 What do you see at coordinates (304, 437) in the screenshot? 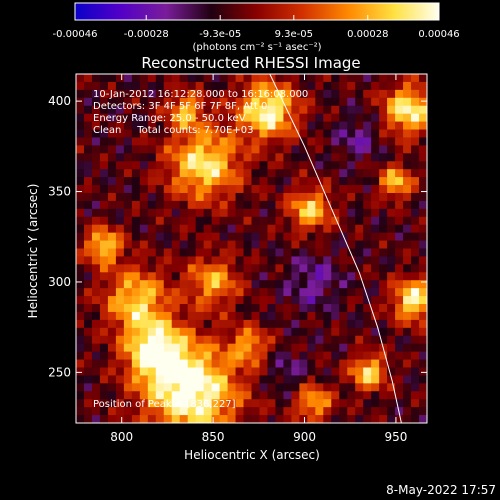
I see `x-tick-label: 900` at bounding box center [304, 437].